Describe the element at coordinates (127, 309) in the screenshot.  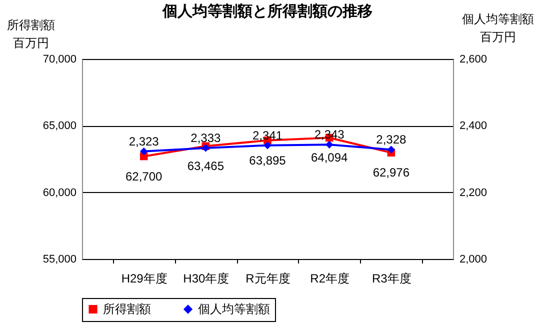
I see `legend-label: 所得割額` at that location.